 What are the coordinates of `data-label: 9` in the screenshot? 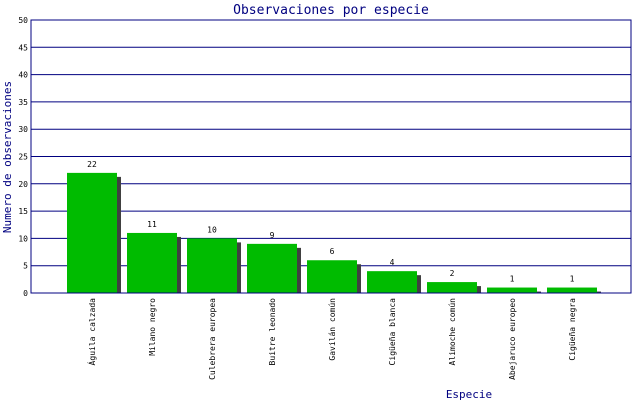 It's located at (272, 235).